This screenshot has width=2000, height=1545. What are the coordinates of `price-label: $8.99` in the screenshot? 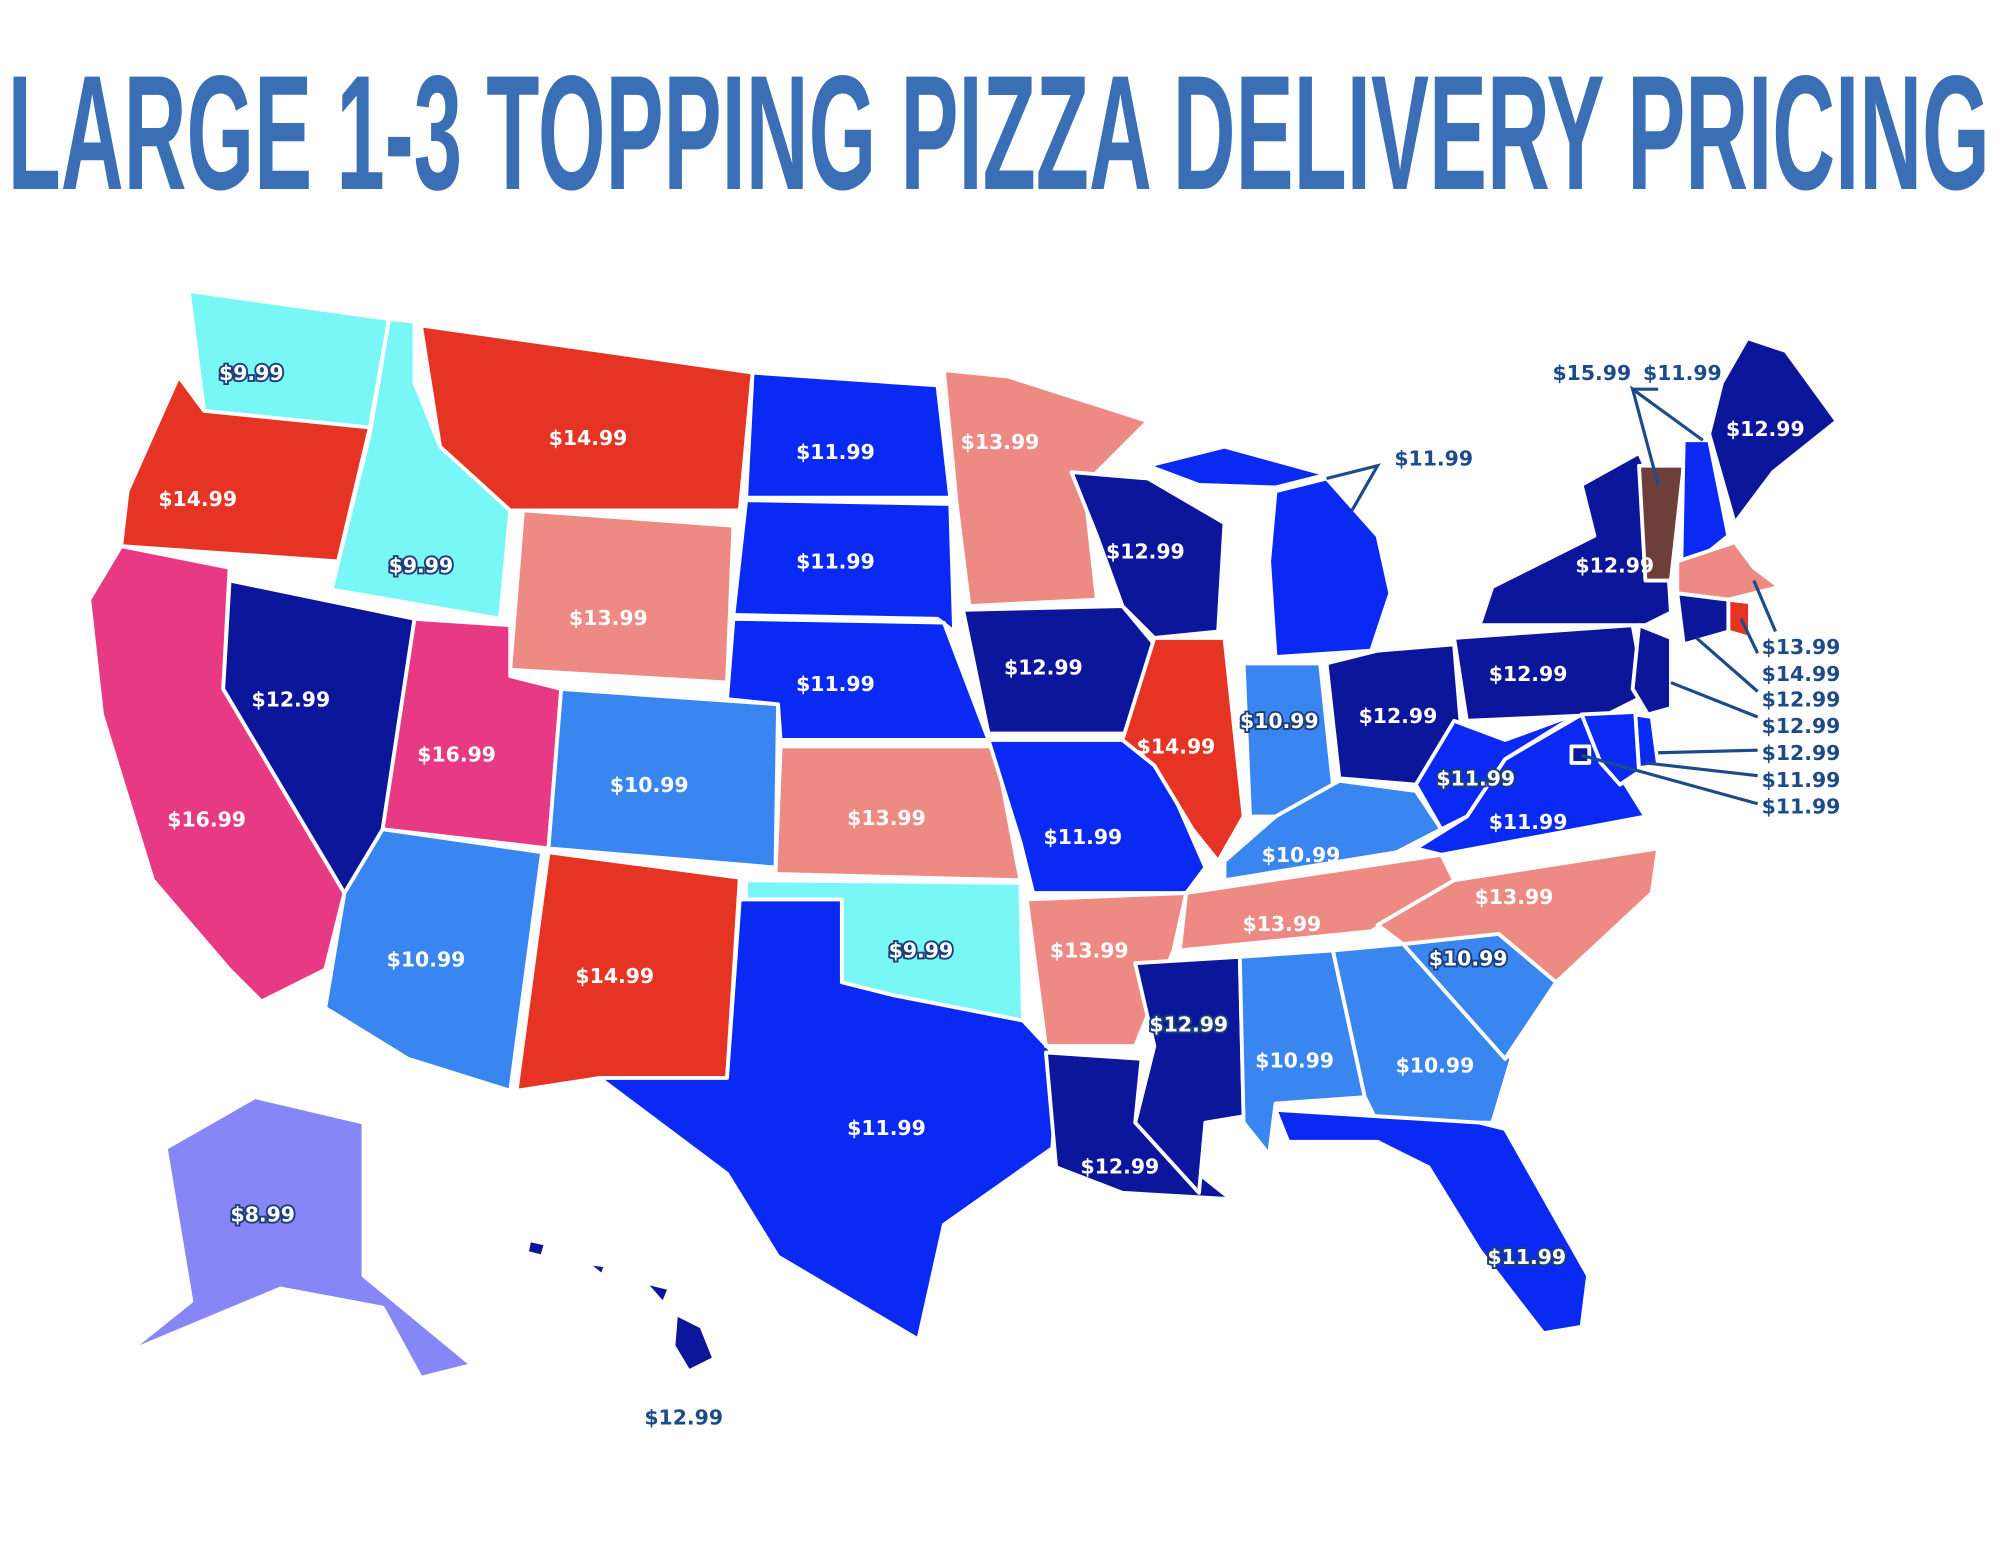 It's located at (263, 1215).